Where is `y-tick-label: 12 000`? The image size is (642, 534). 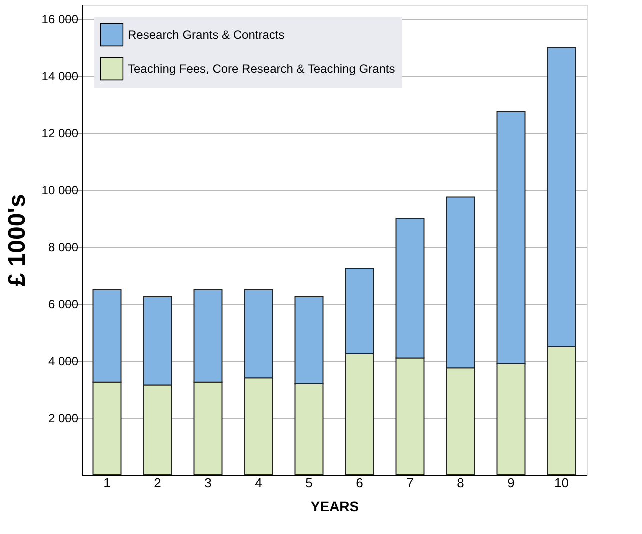
y-tick-label: 12 000 is located at coordinates (60, 133).